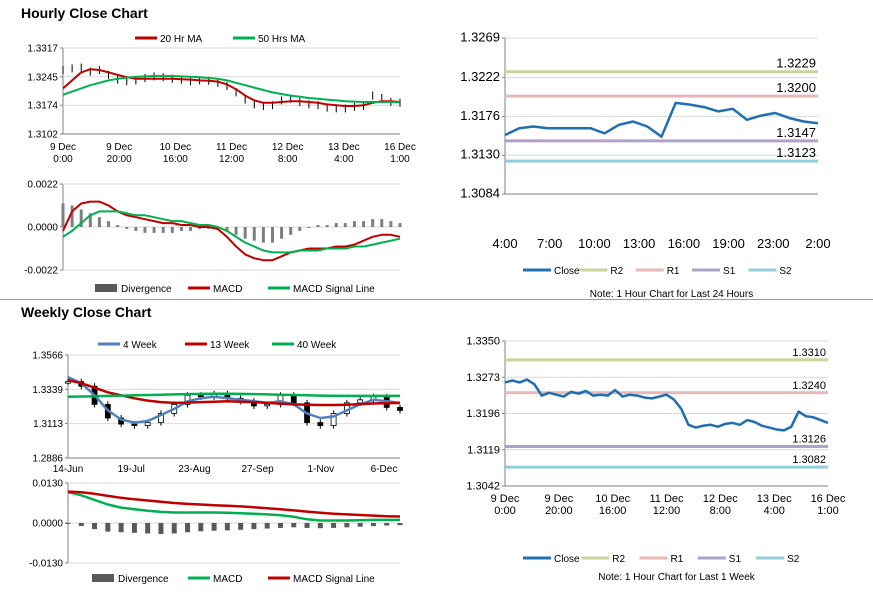 This screenshot has height=601, width=873. I want to click on hourly-macd-y-tick-label: 0.0022, so click(42, 185).